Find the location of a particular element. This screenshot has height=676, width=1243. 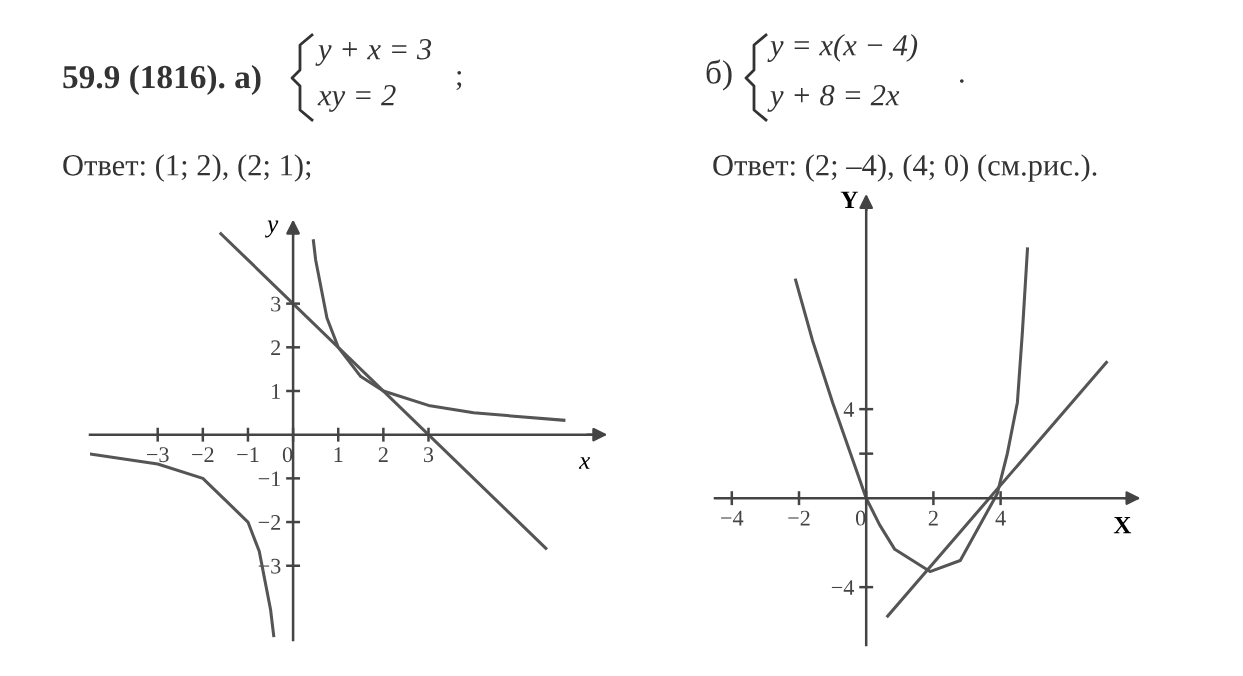

text: xy = 2 is located at coordinates (356, 98).